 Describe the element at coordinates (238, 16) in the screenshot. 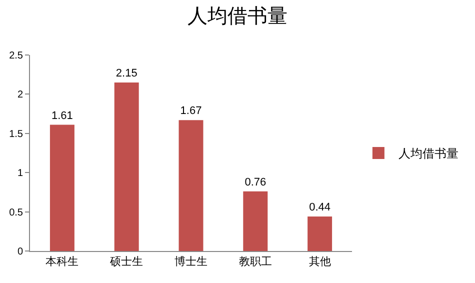

I see `chart-title: 人均借书量` at that location.